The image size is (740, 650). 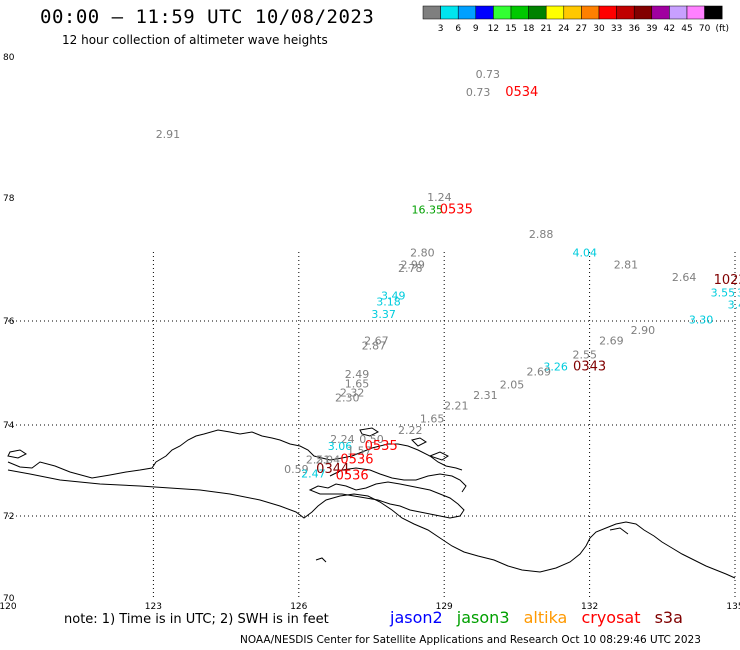 What do you see at coordinates (9, 199) in the screenshot?
I see `lat-tick-label: 78` at bounding box center [9, 199].